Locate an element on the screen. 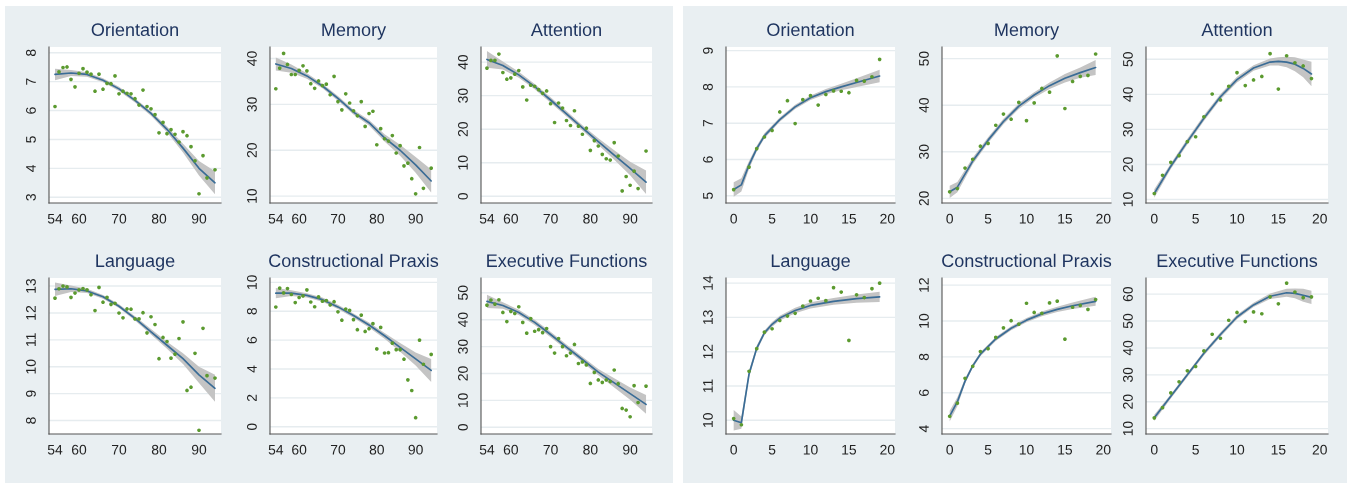 This screenshot has height=487, width=1352. chart-title: Orientation is located at coordinates (810, 29).